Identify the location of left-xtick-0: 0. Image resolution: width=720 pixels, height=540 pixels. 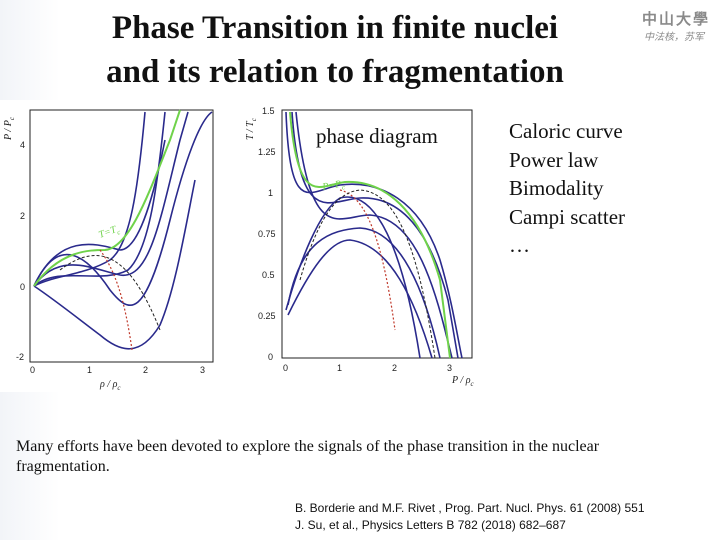
(32, 370).